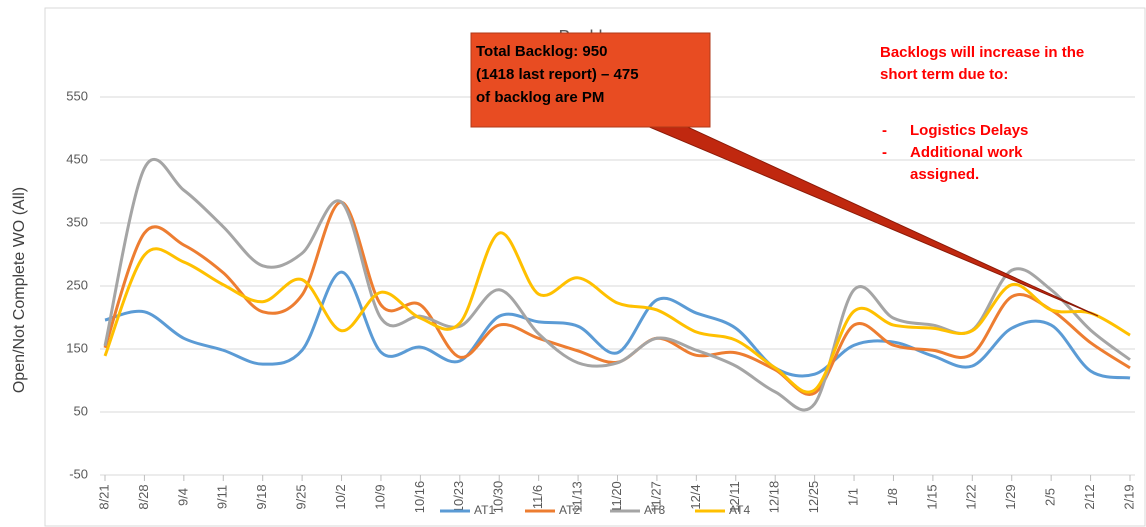  Describe the element at coordinates (77, 221) in the screenshot. I see `y-tick-label: 350` at that location.